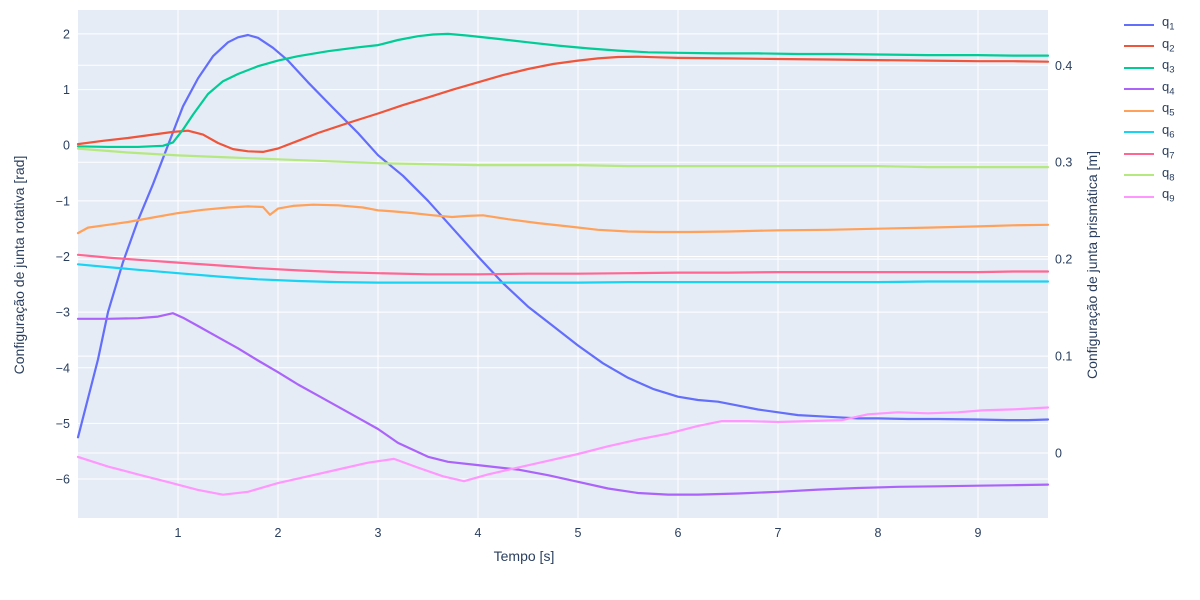 This screenshot has height=600, width=1200. I want to click on x-tick-label: 6, so click(678, 533).